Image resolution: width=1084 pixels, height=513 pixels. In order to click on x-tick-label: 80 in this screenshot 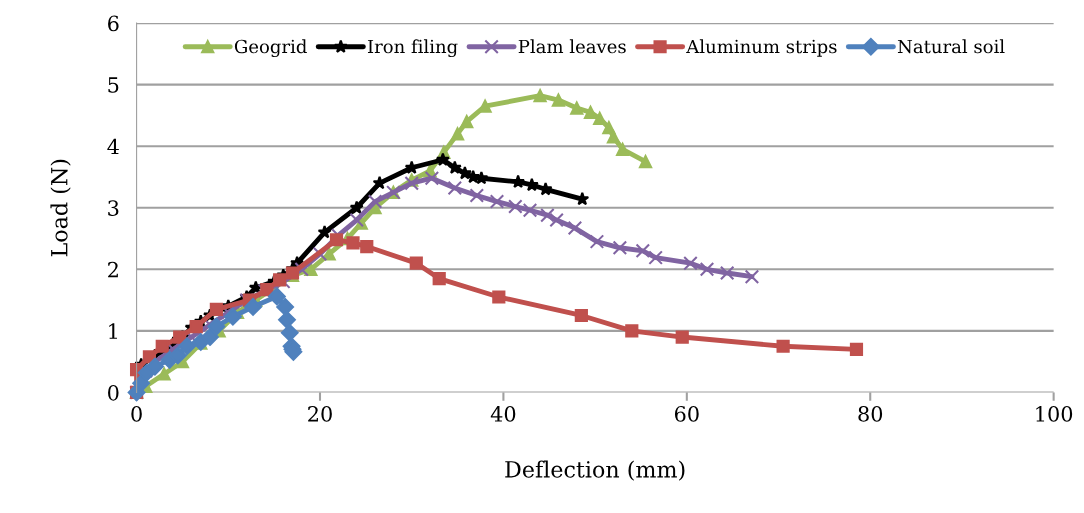, I will do `click(870, 414)`.